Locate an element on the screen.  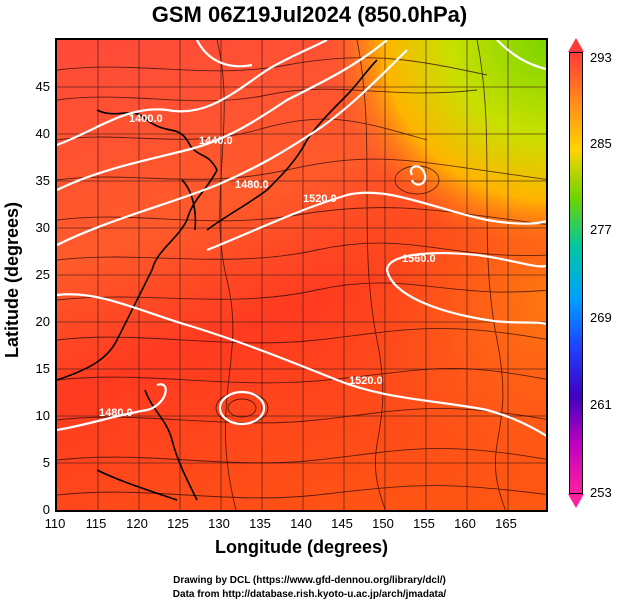
x-tick-label: 165 is located at coordinates (506, 523).